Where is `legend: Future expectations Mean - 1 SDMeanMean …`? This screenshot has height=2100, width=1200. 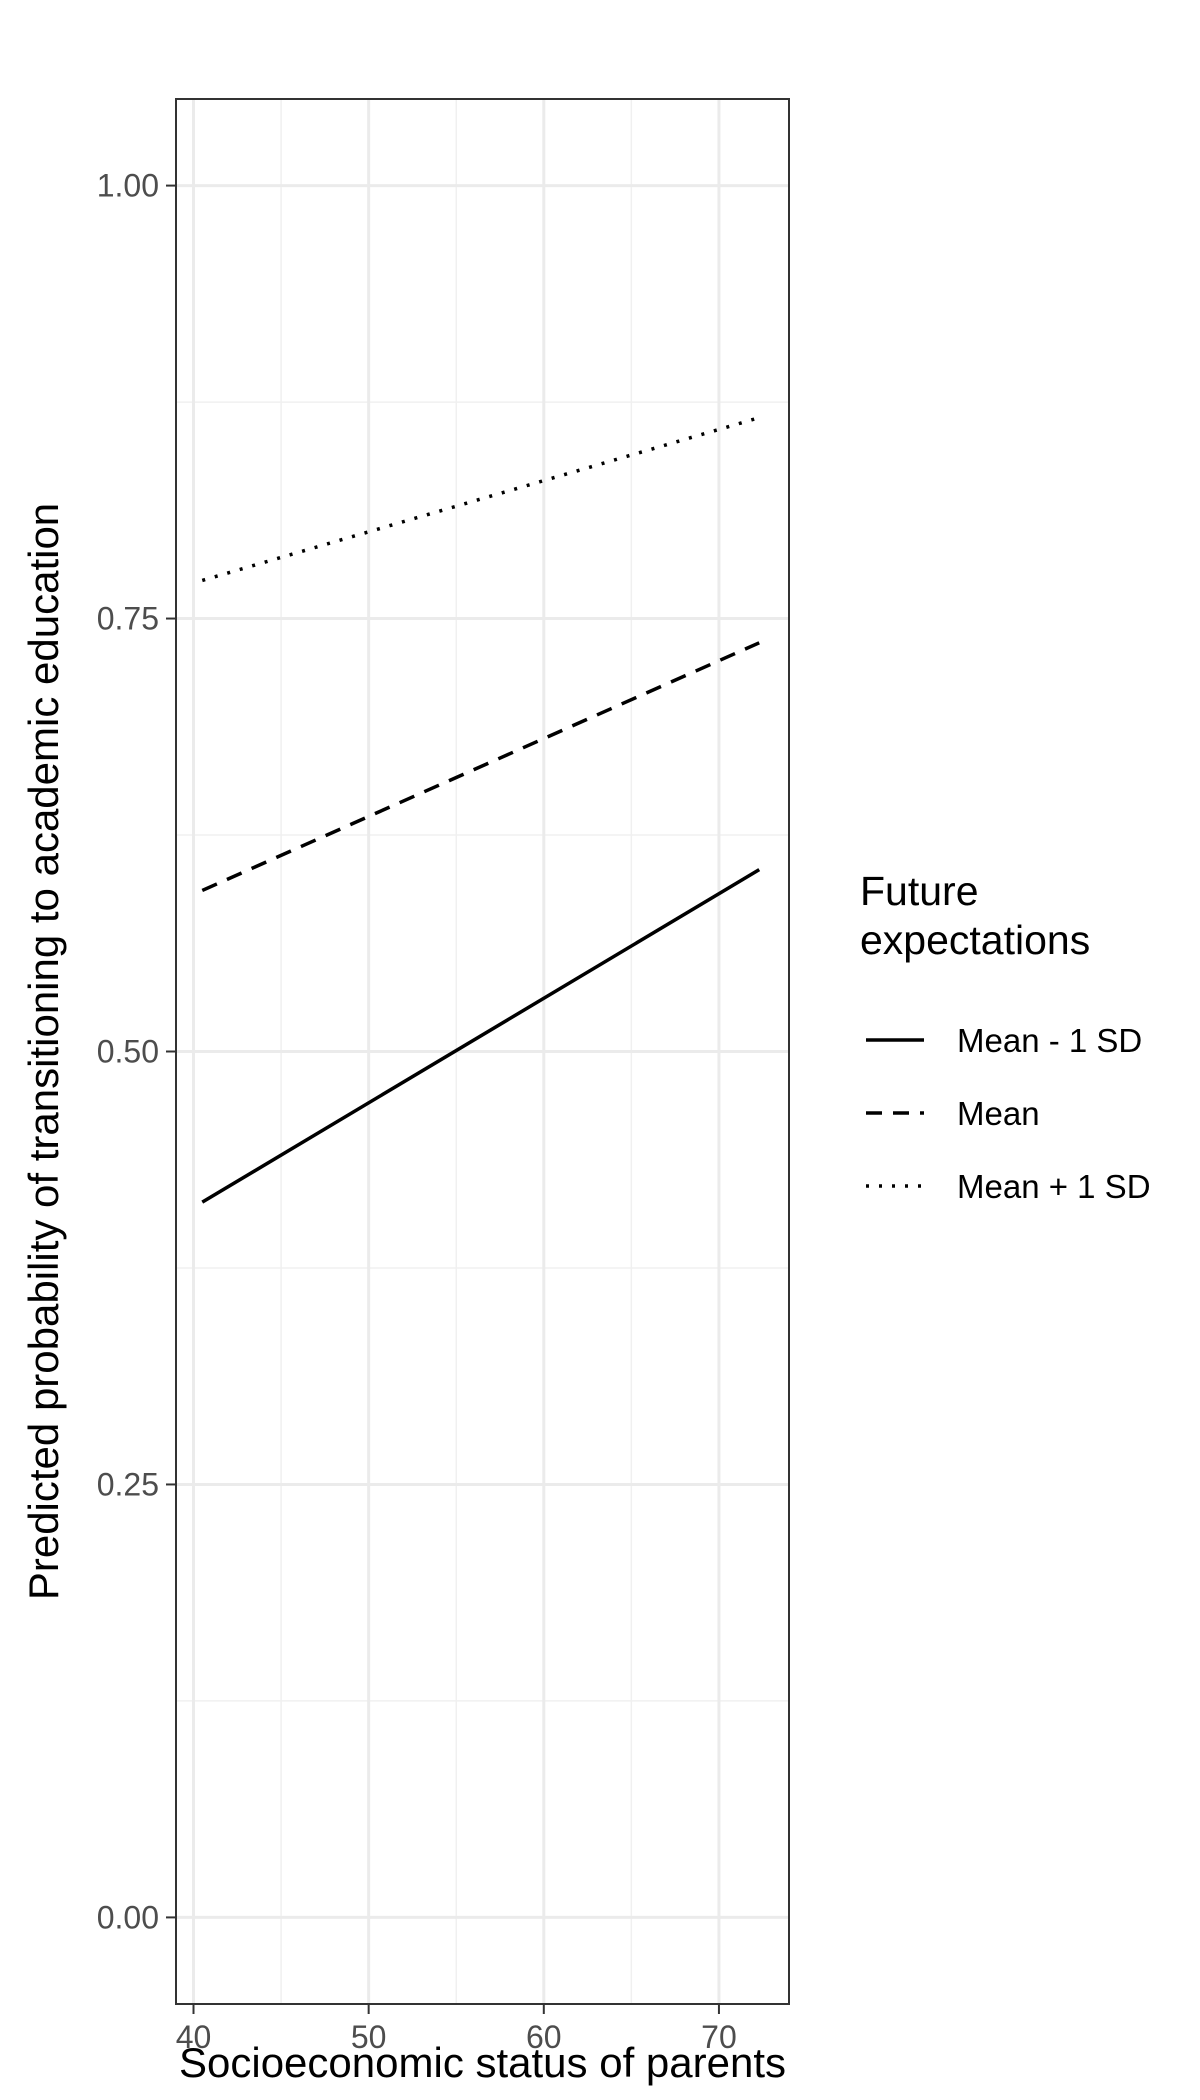 legend: Future expectations Mean - 1 SDMeanMean … is located at coordinates (1005, 1036).